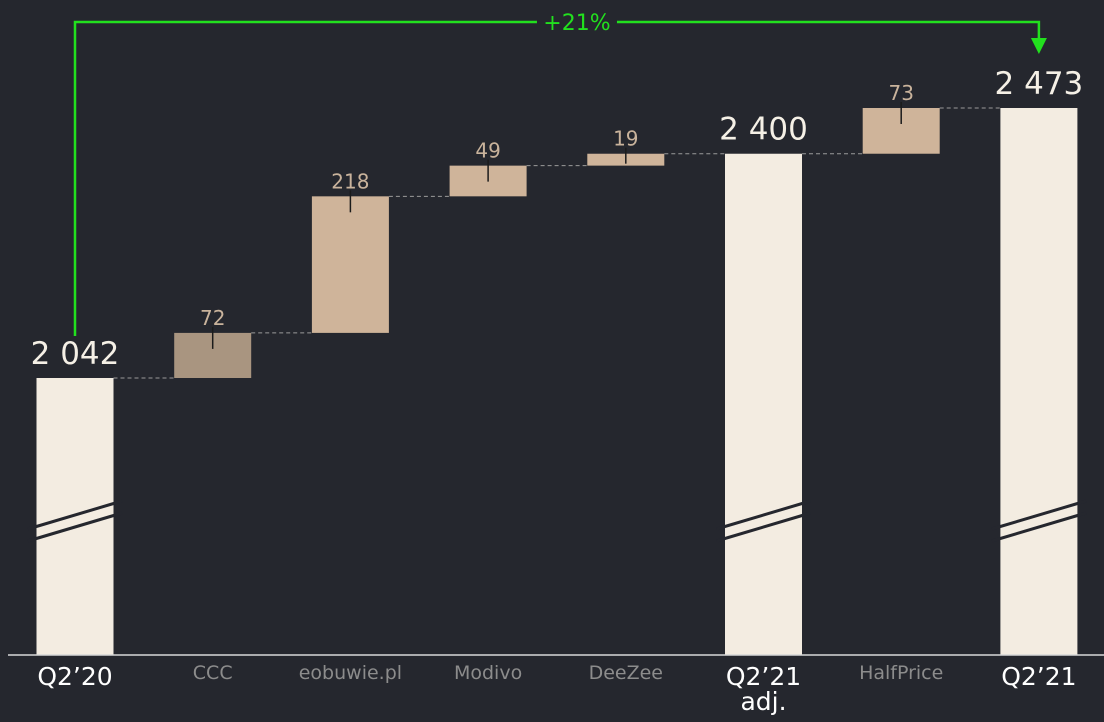  Describe the element at coordinates (212, 673) in the screenshot. I see `x-tick-label: CCC` at that location.